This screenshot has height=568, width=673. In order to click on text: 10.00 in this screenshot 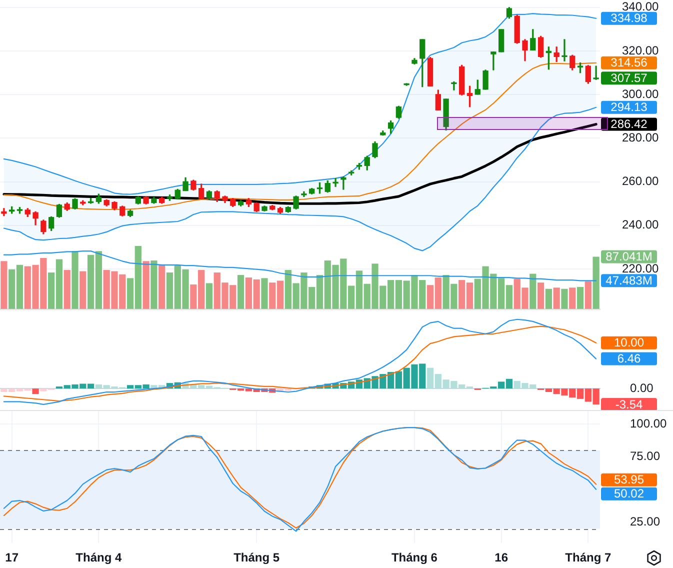, I will do `click(629, 343)`.